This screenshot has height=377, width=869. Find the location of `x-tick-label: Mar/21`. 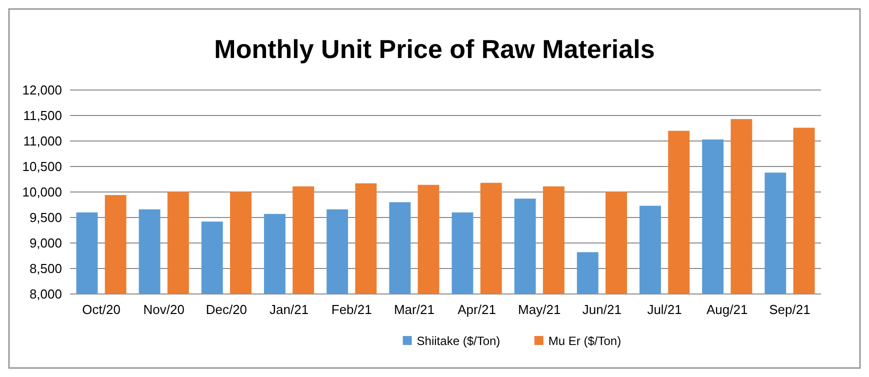

x-tick-label: Mar/21 is located at coordinates (414, 309).